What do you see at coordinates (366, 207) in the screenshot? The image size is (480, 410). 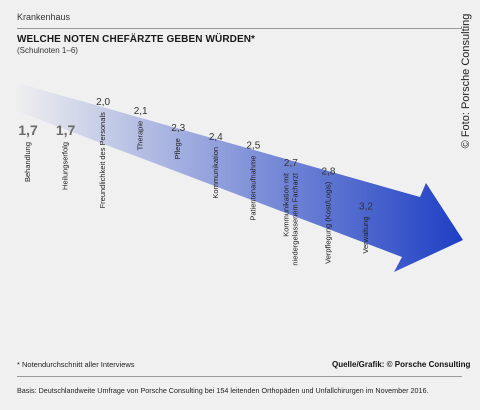 I see `value-label: 3,2` at bounding box center [366, 207].